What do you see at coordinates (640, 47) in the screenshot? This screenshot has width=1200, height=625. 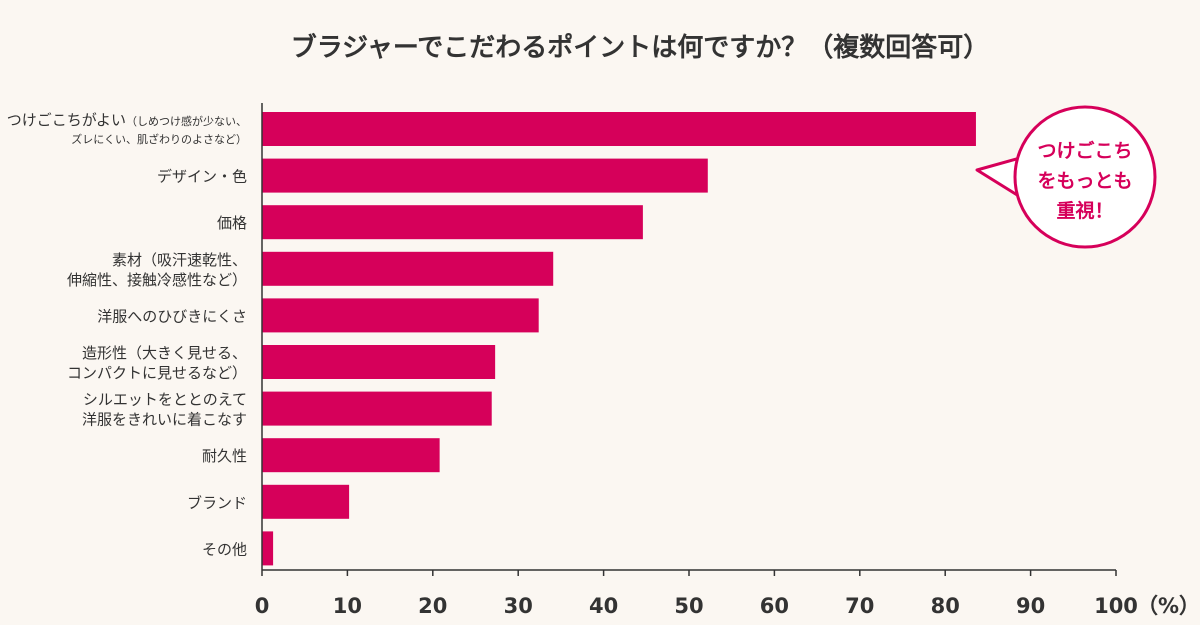 I see `chart-title: ブラジャーでこだわるポイントは何ですか？（複数回答可）` at bounding box center [640, 47].